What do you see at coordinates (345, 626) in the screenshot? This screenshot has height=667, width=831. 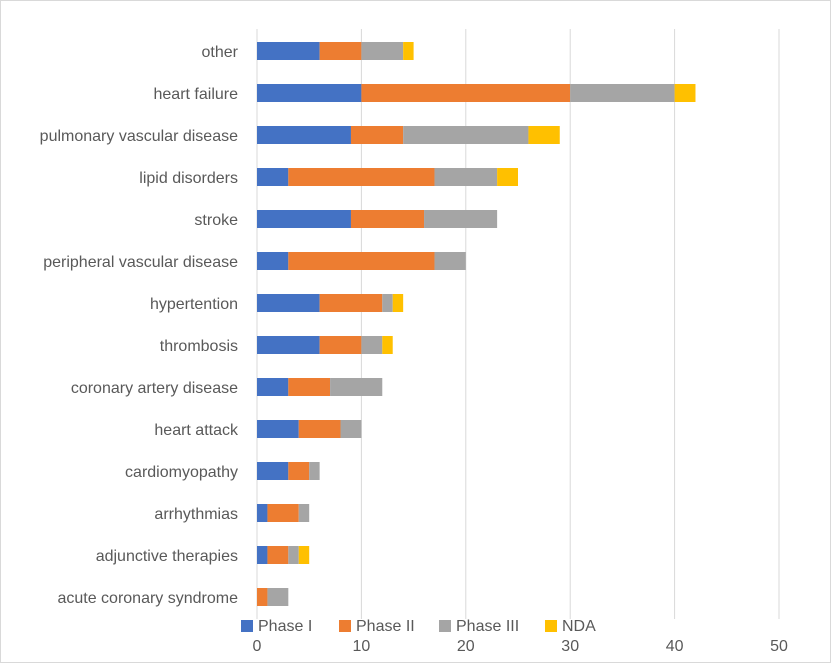 I see `legend-swatch-phase-ii` at bounding box center [345, 626].